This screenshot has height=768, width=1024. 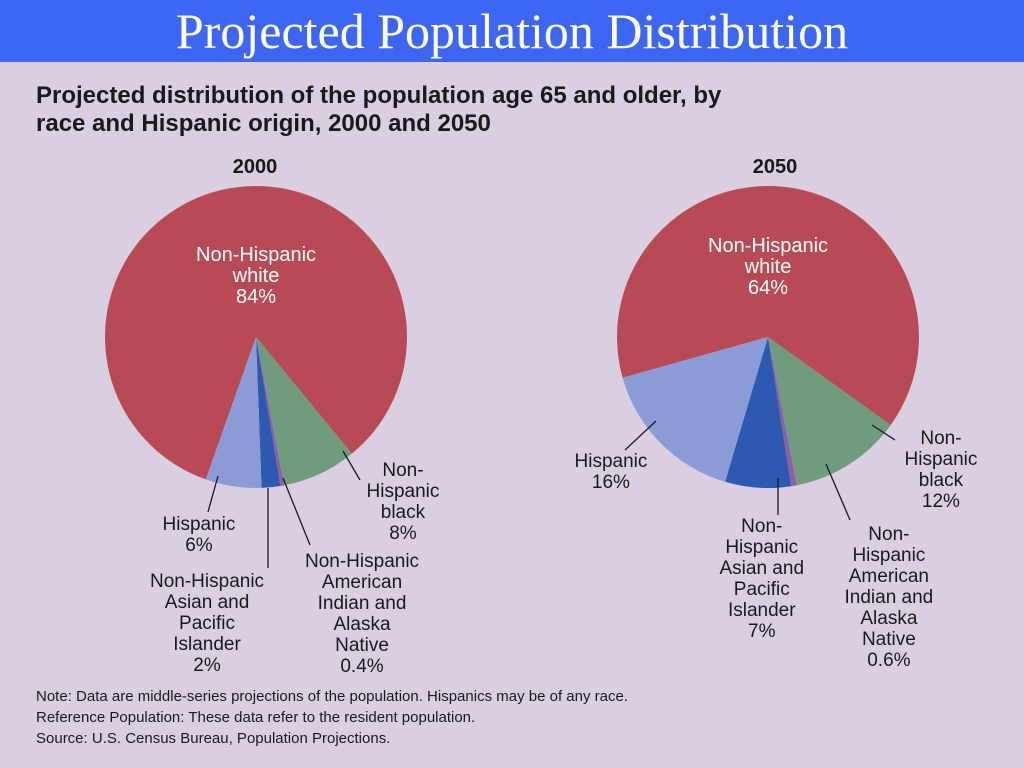 What do you see at coordinates (551, 494) in the screenshot?
I see `leader-lines` at bounding box center [551, 494].